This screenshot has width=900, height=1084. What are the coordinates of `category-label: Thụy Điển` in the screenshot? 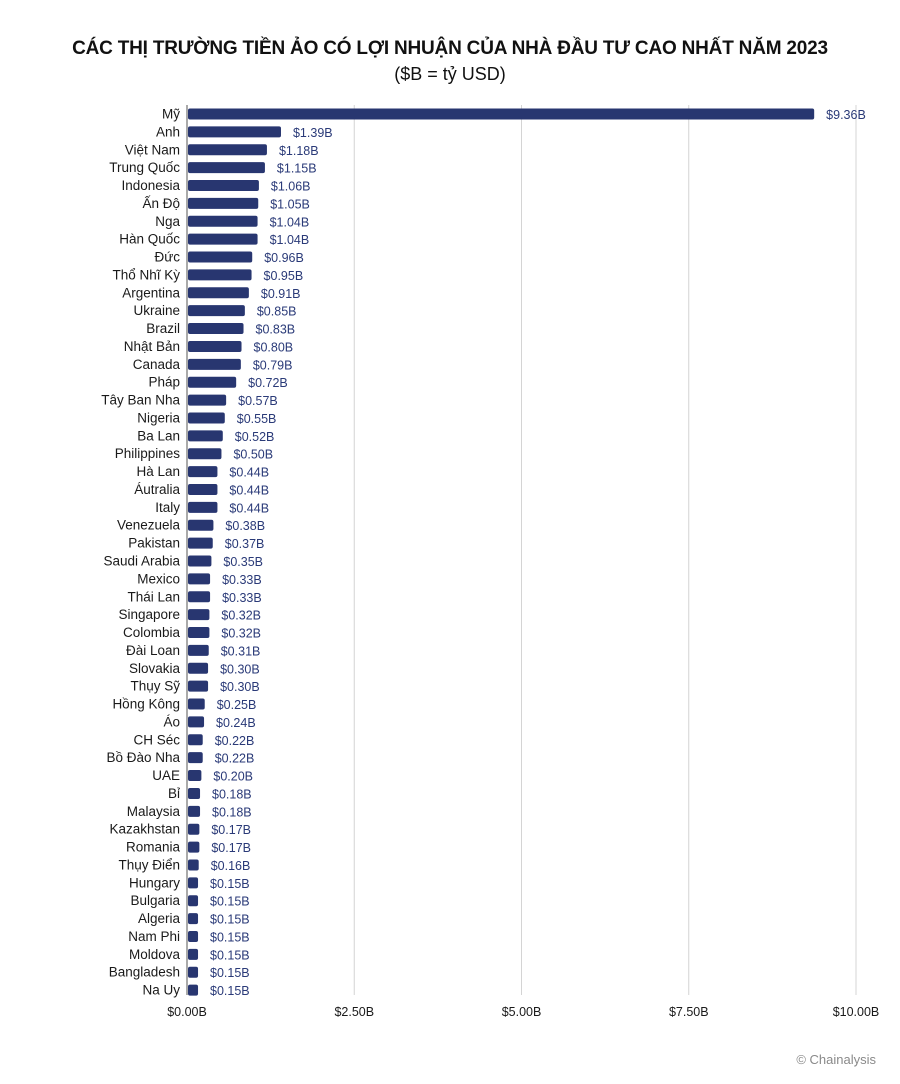 It's located at (149, 864).